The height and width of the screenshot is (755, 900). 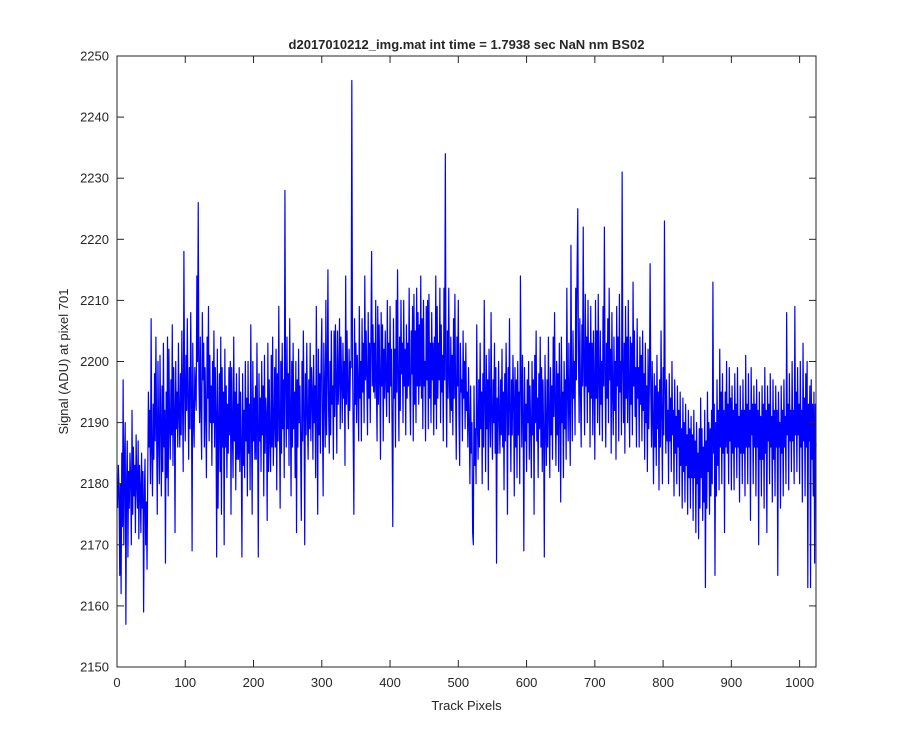 What do you see at coordinates (94, 483) in the screenshot?
I see `y-tick-label: 2180` at bounding box center [94, 483].